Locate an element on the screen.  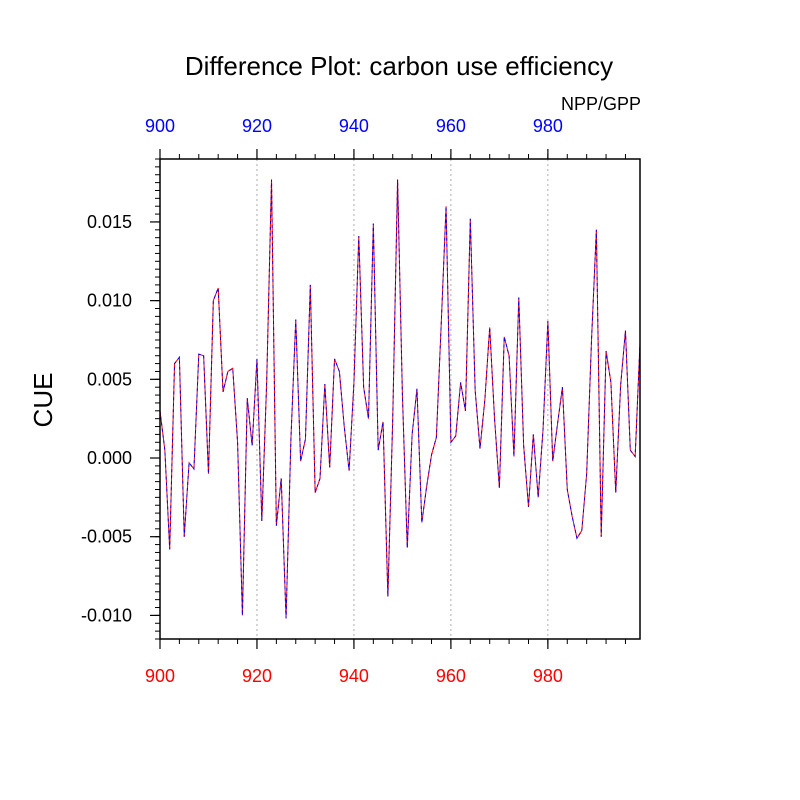
top-x-tick-label: 960 is located at coordinates (451, 126).